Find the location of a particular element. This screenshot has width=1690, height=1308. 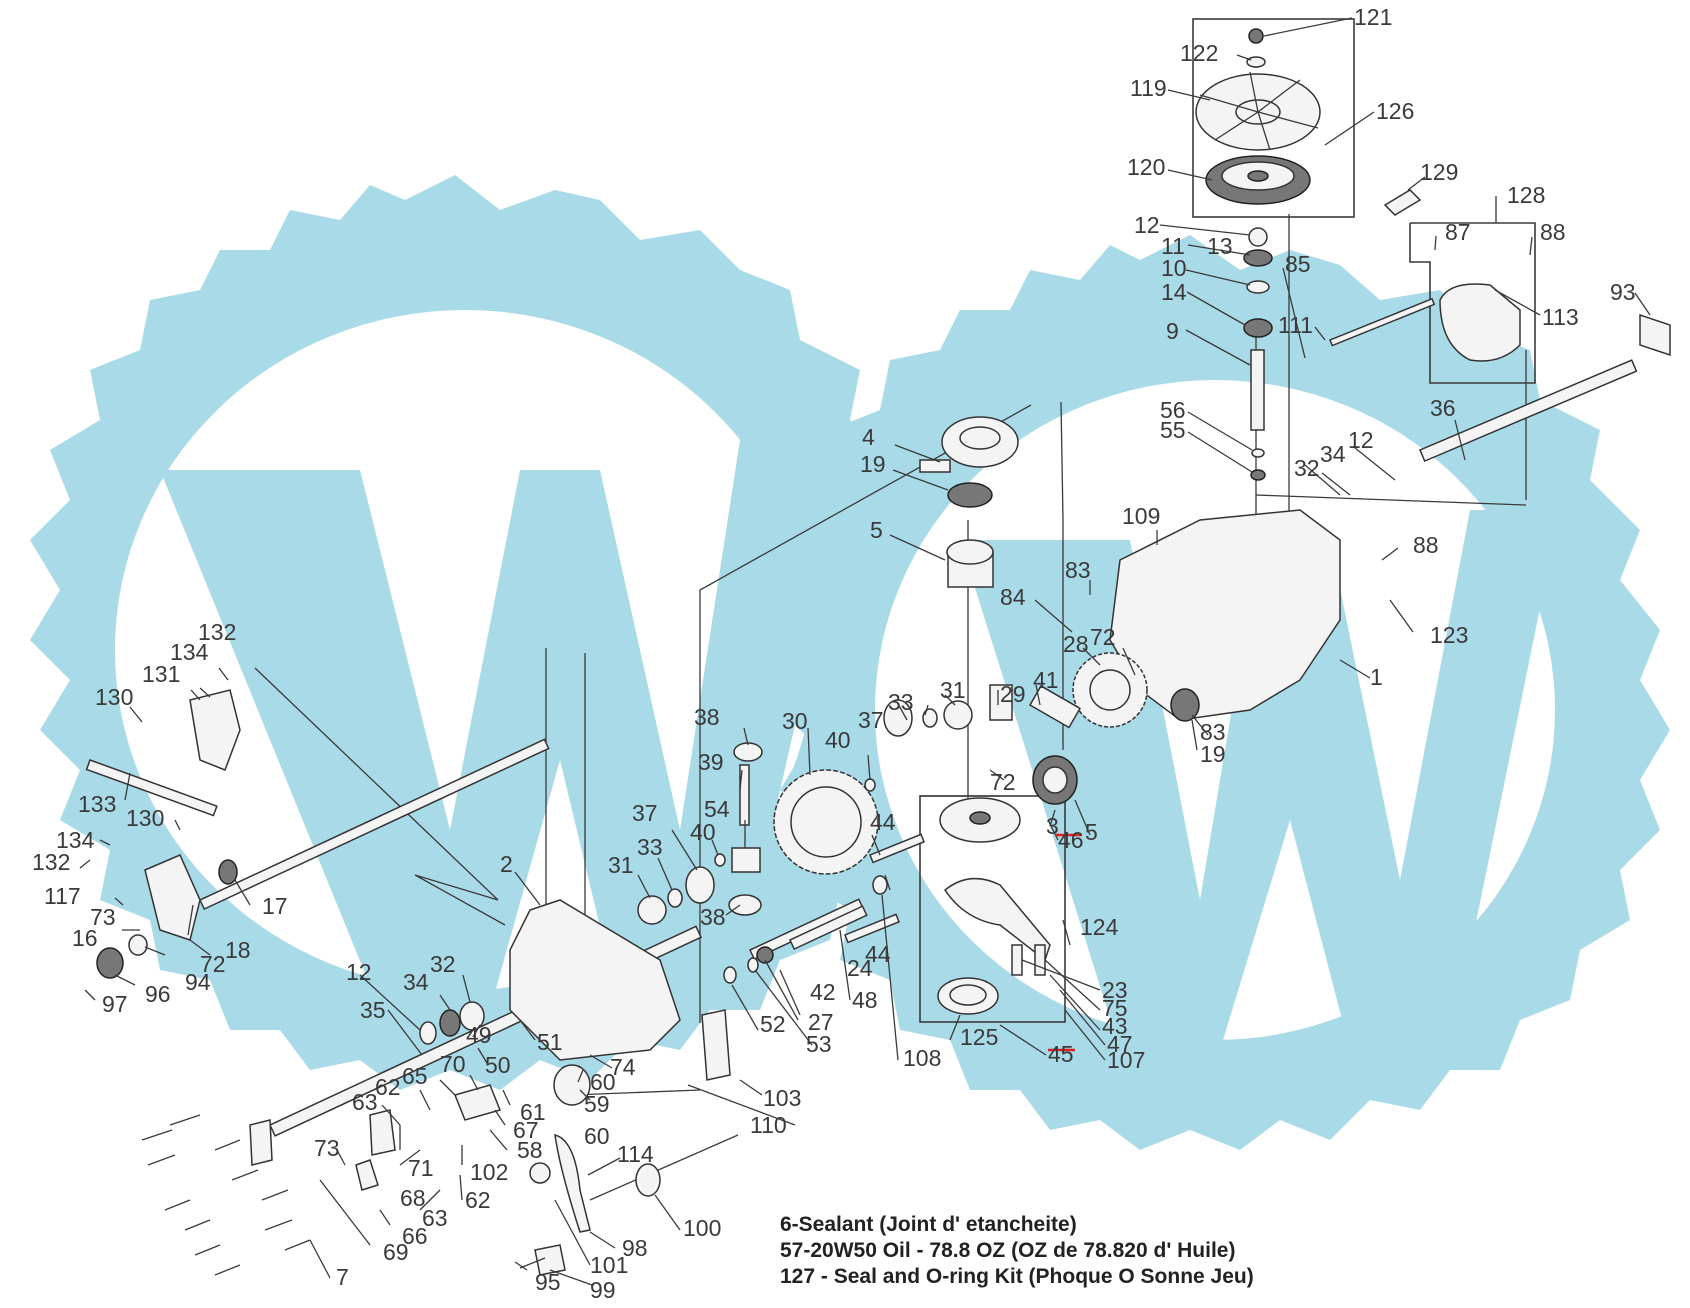

callout-55: 55 is located at coordinates (1173, 430).